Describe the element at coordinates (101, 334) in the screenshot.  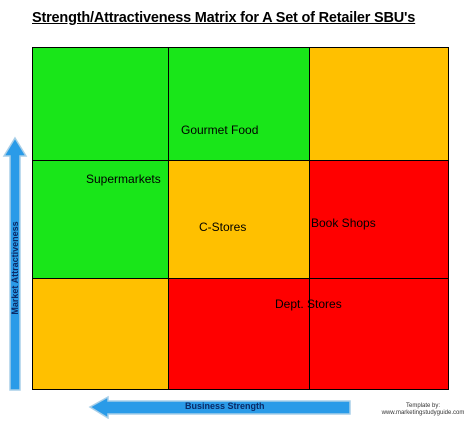
I see `cell-r3-c1` at that location.